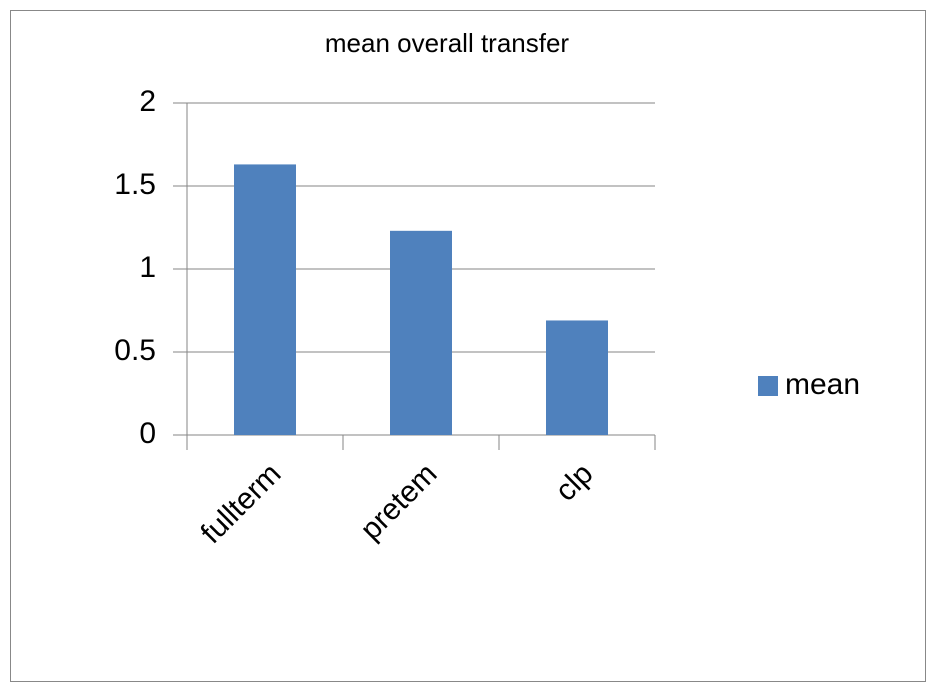  I want to click on legend-label: mean, so click(822, 384).